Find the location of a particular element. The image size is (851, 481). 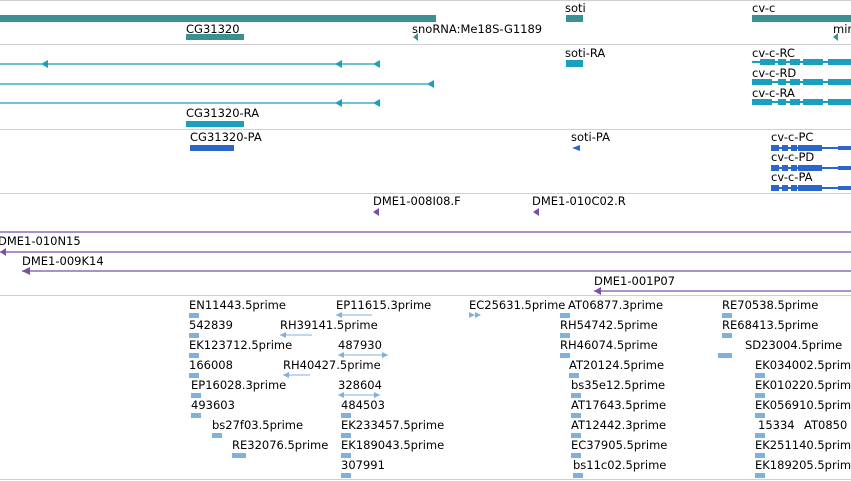

transcript-label: cv-c-RA is located at coordinates (773, 93).